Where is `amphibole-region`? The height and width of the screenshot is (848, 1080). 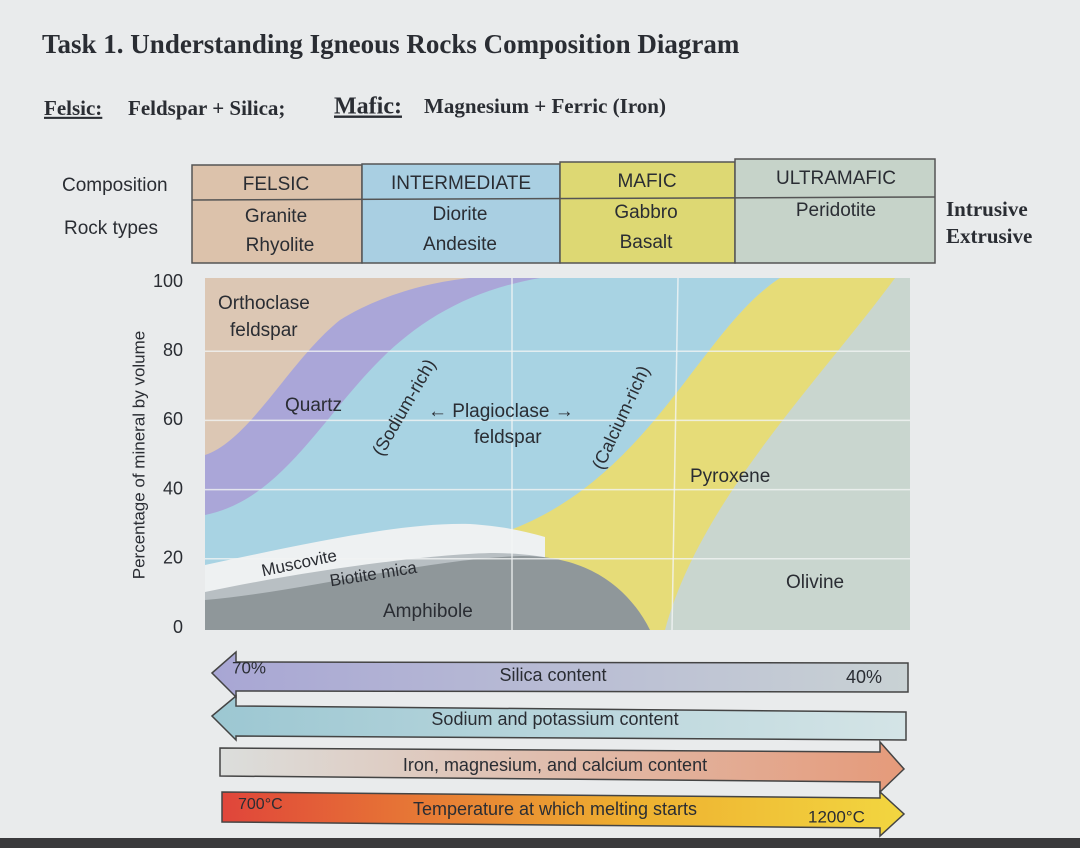
amphibole-region is located at coordinates (427, 592).